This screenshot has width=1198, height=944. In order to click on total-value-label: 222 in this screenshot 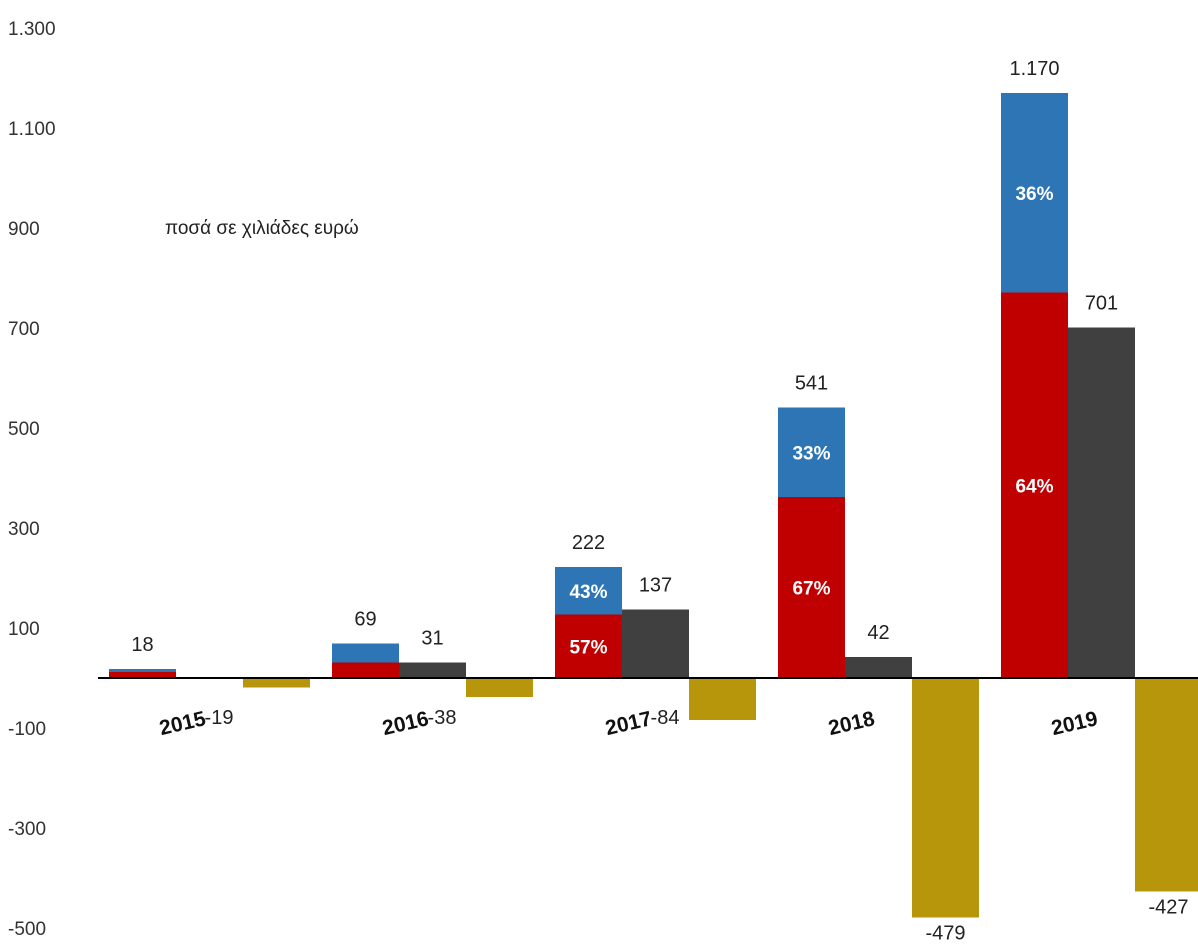, I will do `click(588, 543)`.